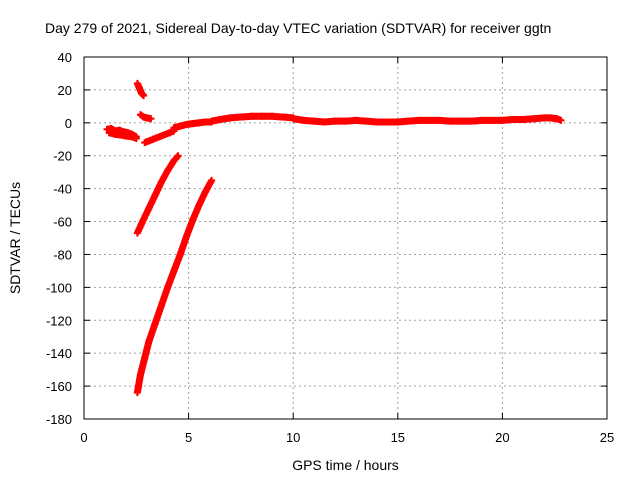  I want to click on x-tick-label: 10, so click(293, 437).